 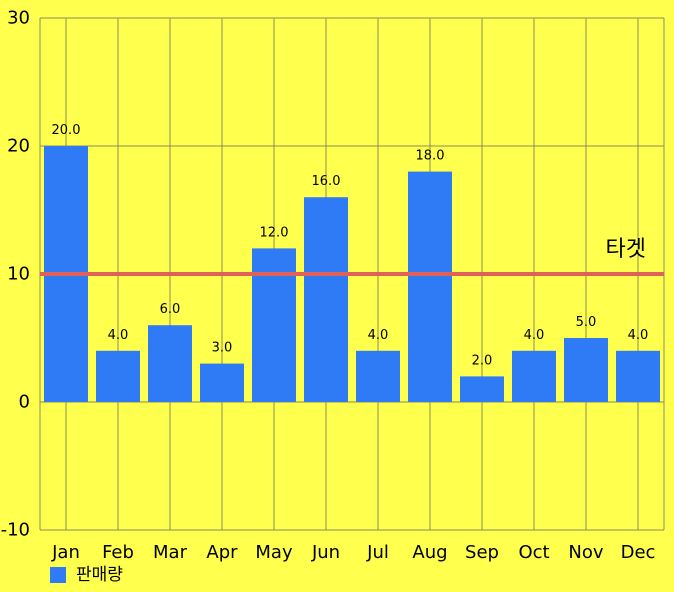 What do you see at coordinates (638, 552) in the screenshot?
I see `x-tick-label: Dec` at bounding box center [638, 552].